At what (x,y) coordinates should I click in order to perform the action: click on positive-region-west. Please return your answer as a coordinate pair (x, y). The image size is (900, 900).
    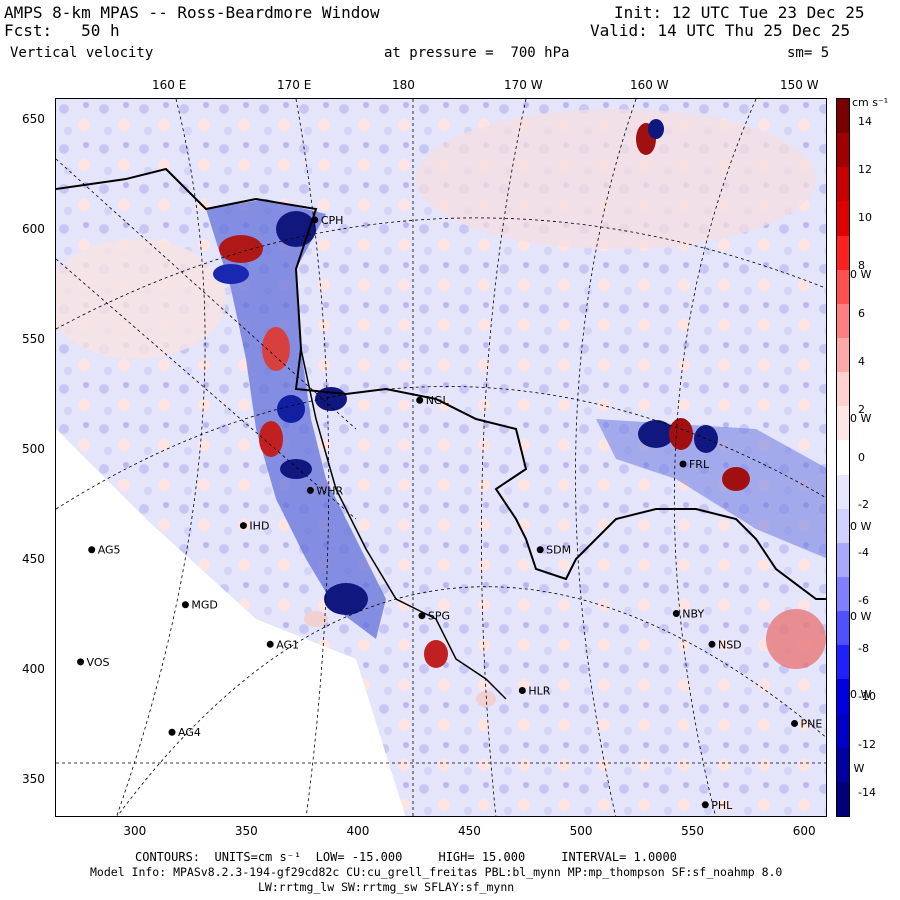
    Looking at the image, I should click on (141, 299).